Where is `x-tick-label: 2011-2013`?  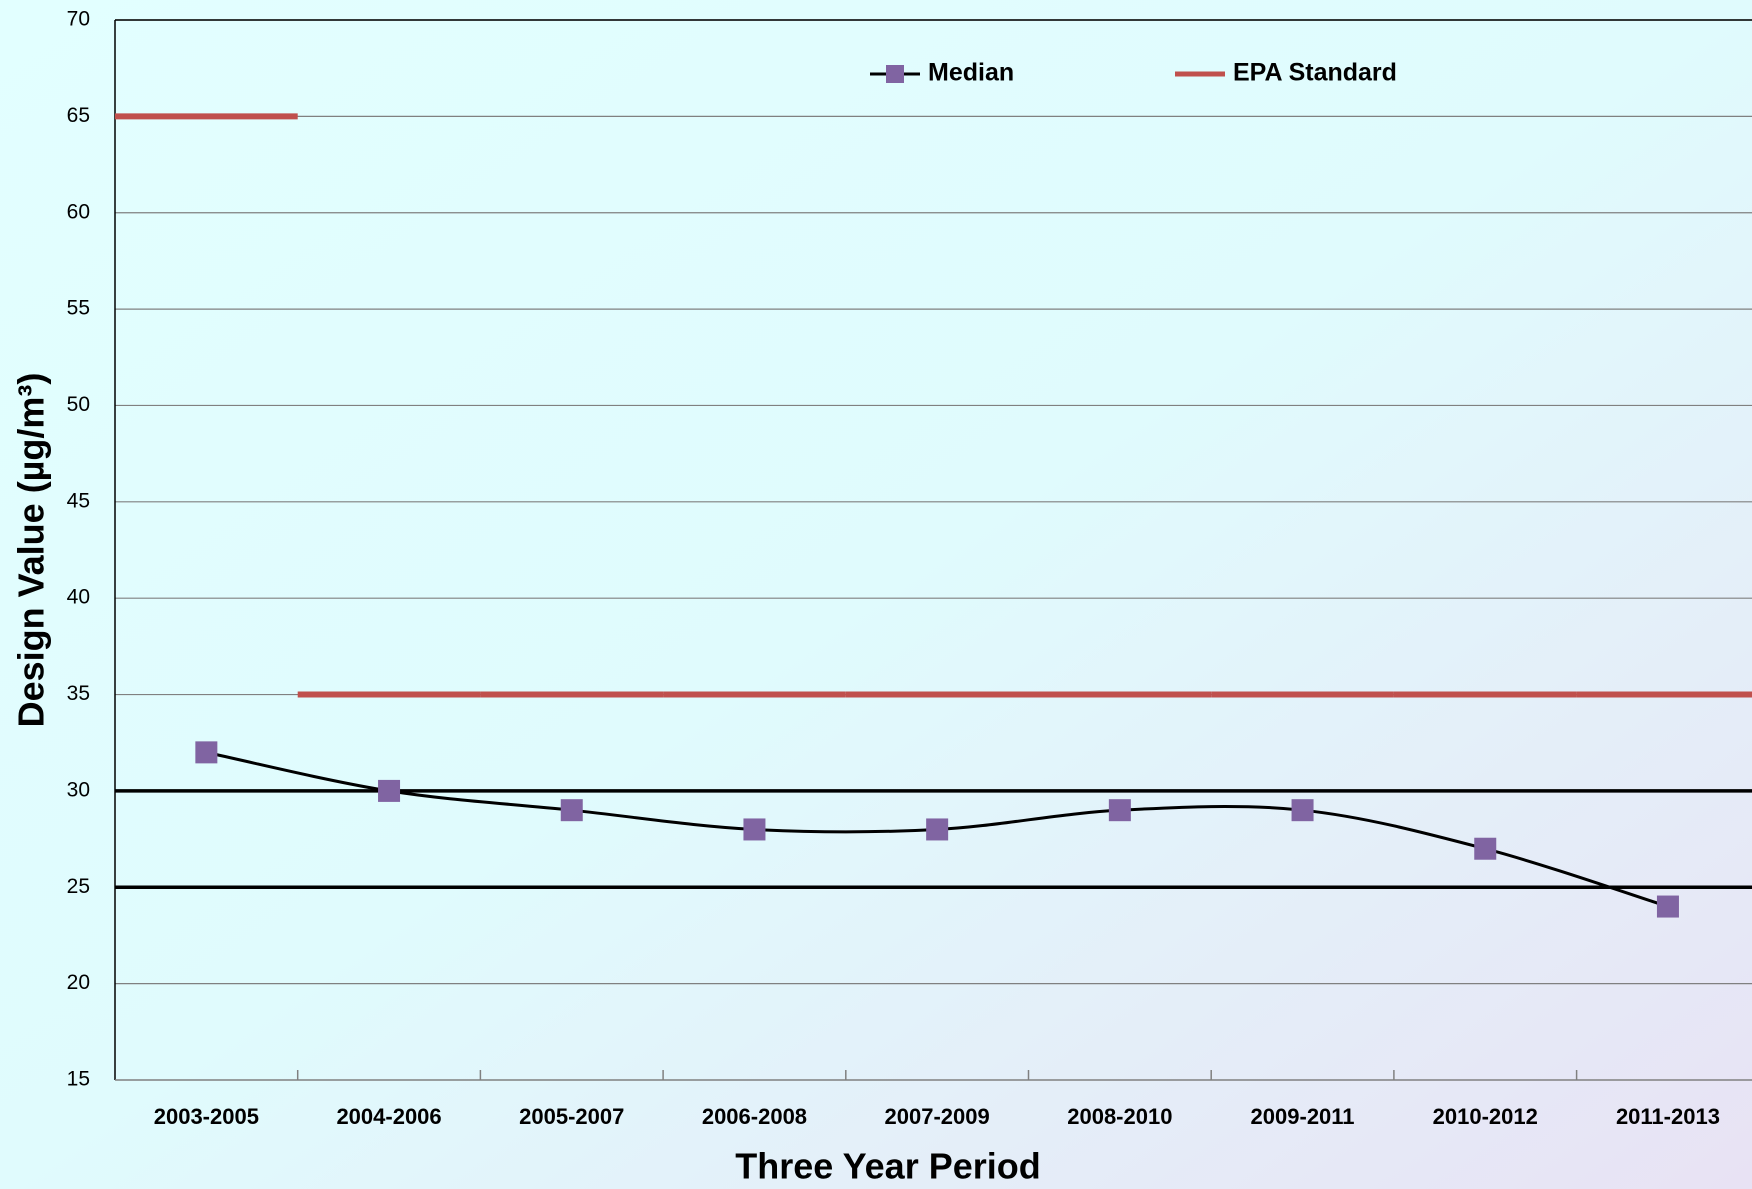
x-tick-label: 2011-2013 is located at coordinates (1668, 1116).